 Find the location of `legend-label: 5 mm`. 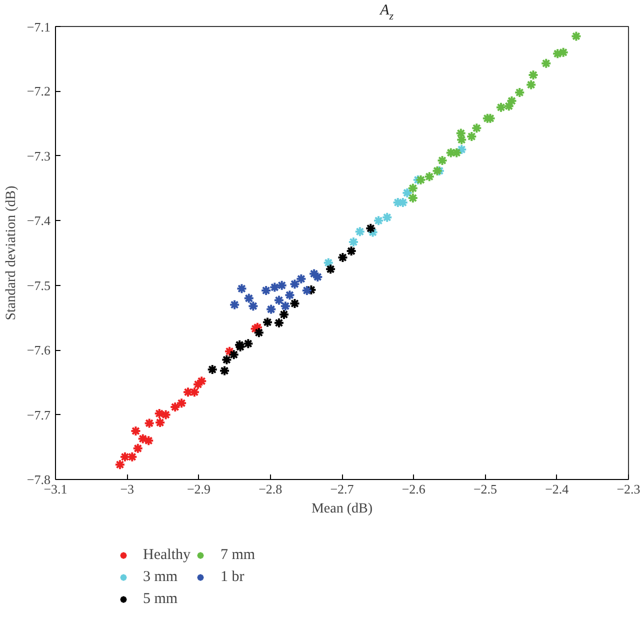

legend-label: 5 mm is located at coordinates (160, 599).